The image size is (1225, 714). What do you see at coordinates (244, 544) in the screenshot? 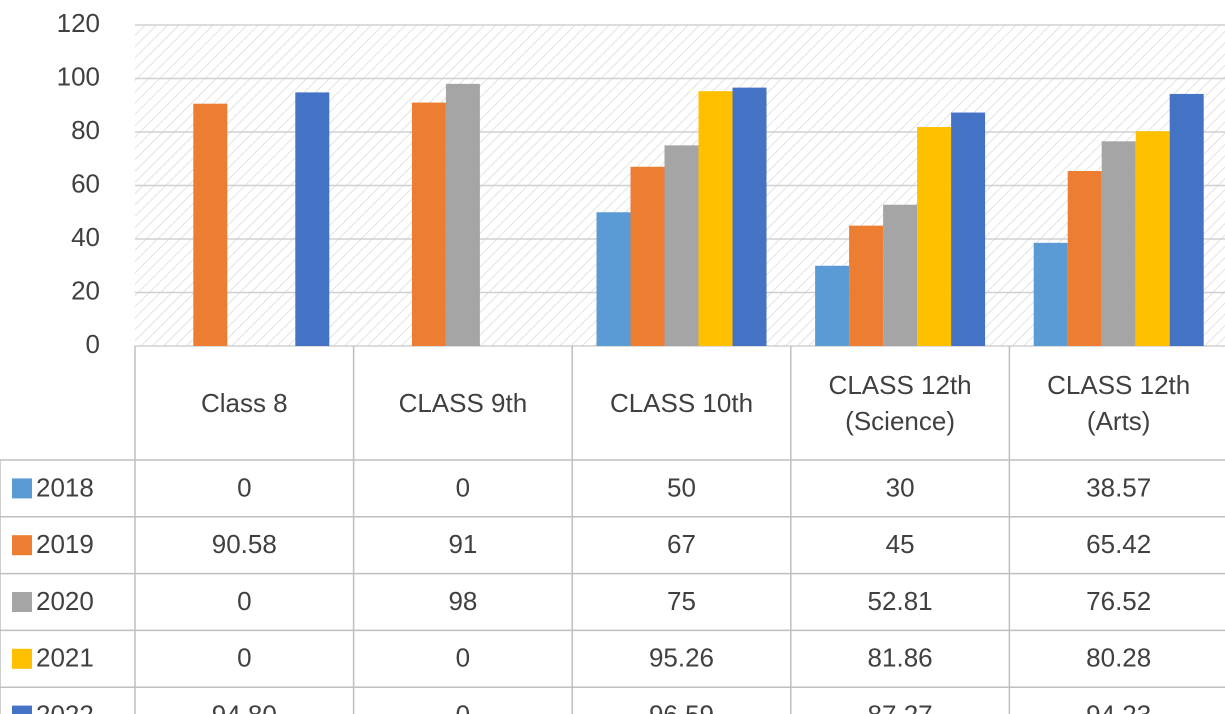
I see `table-cell: 90.58` at bounding box center [244, 544].